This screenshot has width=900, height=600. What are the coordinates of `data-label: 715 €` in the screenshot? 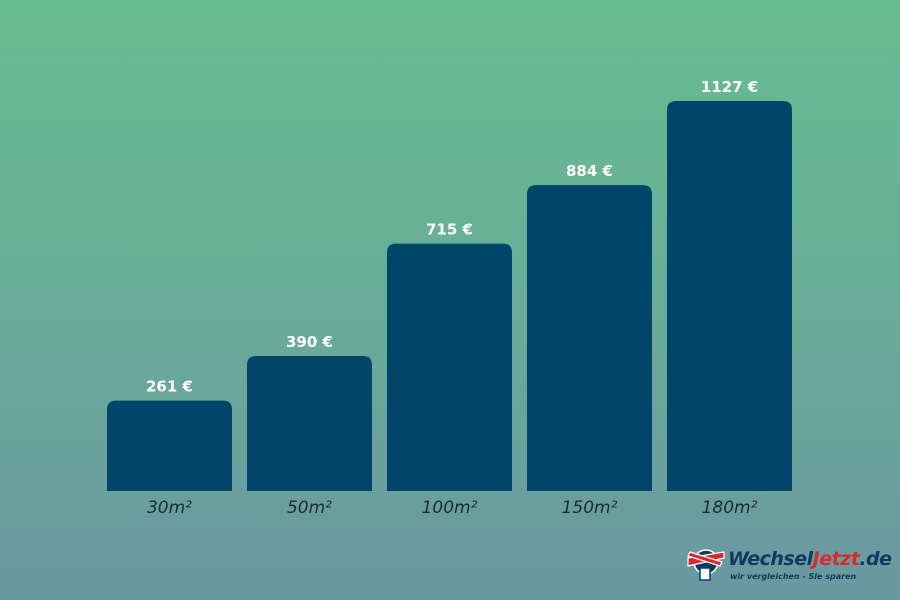 It's located at (449, 230).